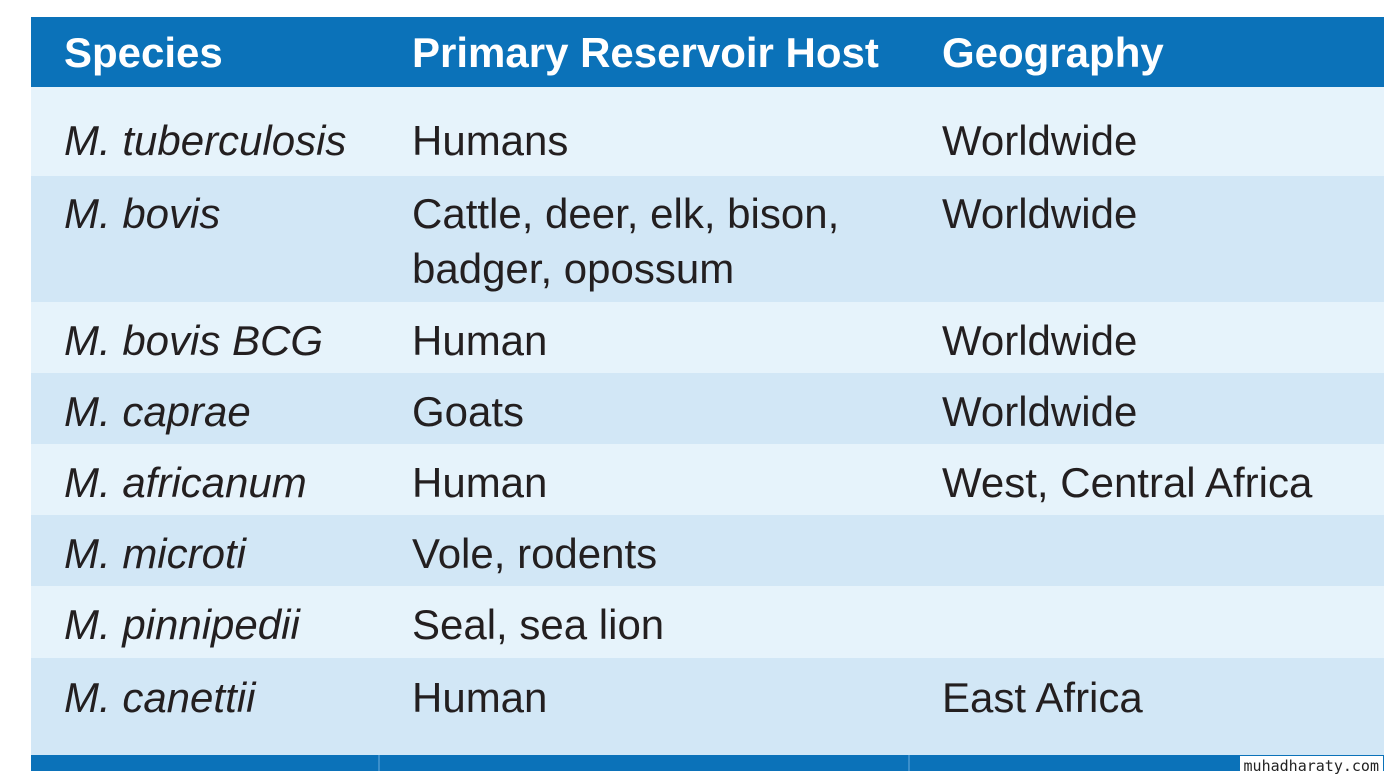 This screenshot has height=779, width=1389. I want to click on species-cell: M. canettii, so click(160, 697).